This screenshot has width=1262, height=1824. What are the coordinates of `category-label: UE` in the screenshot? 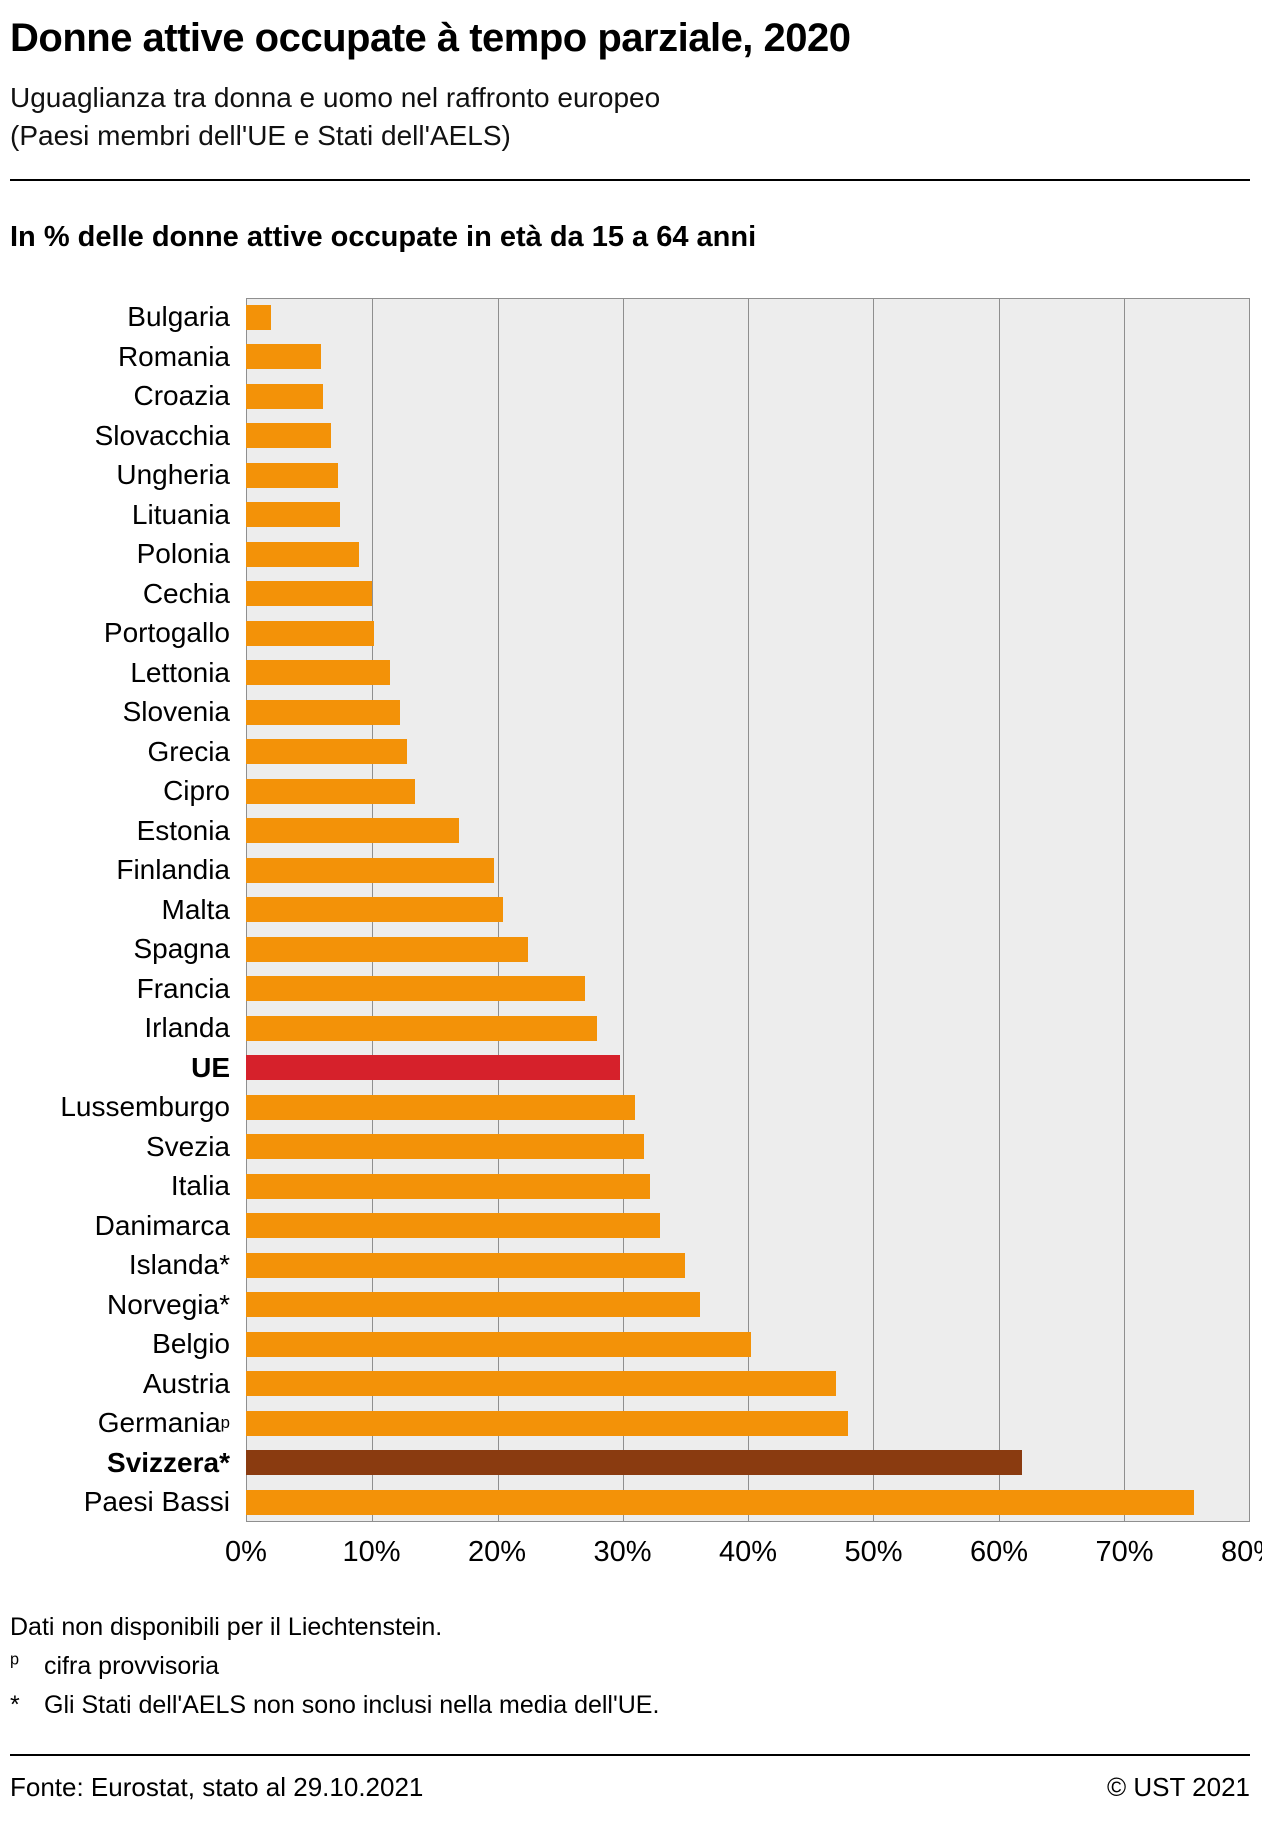 It's located at (210, 1067).